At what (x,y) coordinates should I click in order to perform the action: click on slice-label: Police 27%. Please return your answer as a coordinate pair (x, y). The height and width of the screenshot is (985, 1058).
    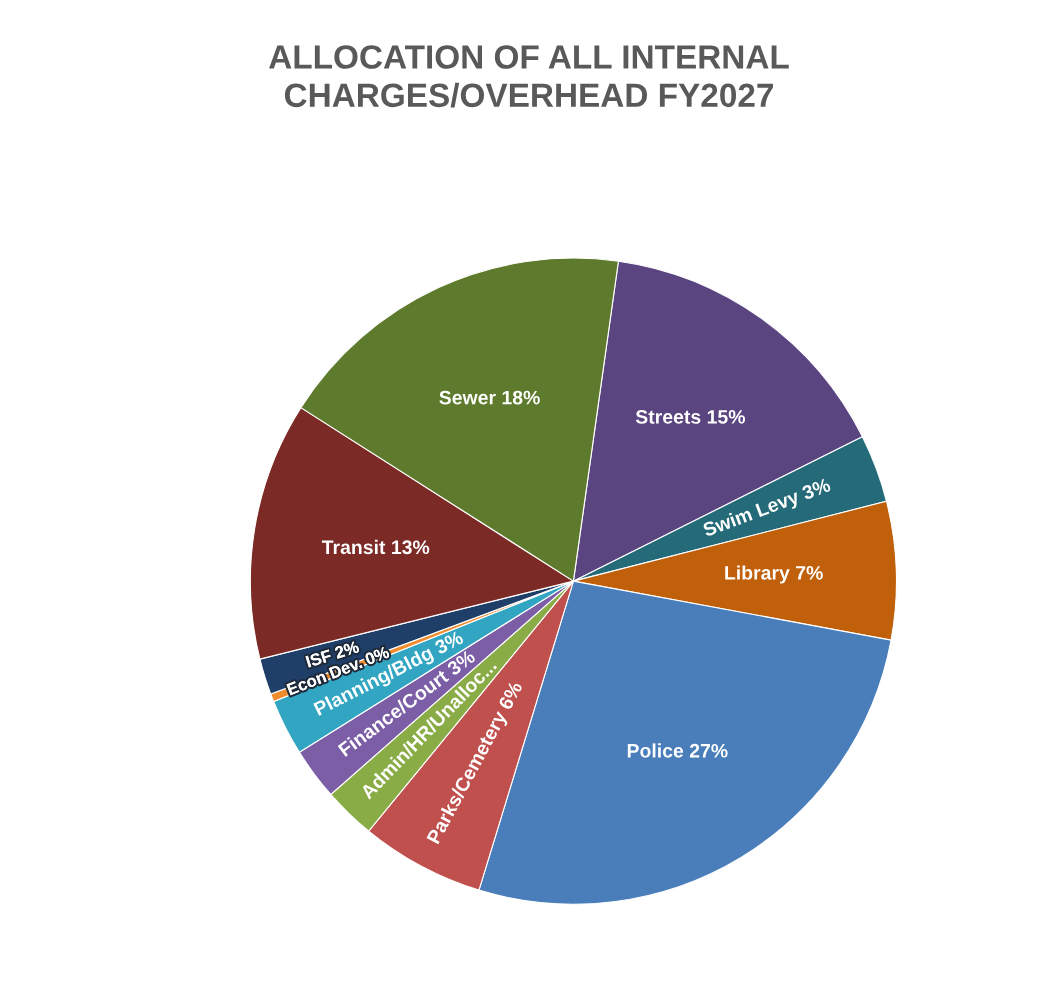
    Looking at the image, I should click on (677, 750).